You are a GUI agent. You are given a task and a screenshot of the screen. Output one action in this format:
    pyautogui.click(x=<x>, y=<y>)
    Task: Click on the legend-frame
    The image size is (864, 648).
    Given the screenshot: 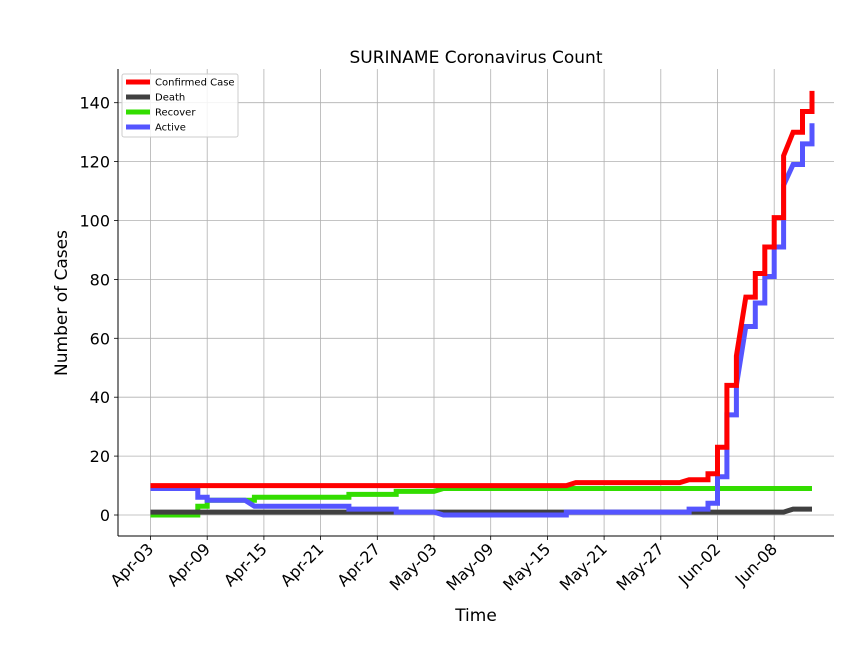 What is the action you would take?
    pyautogui.click(x=180, y=105)
    